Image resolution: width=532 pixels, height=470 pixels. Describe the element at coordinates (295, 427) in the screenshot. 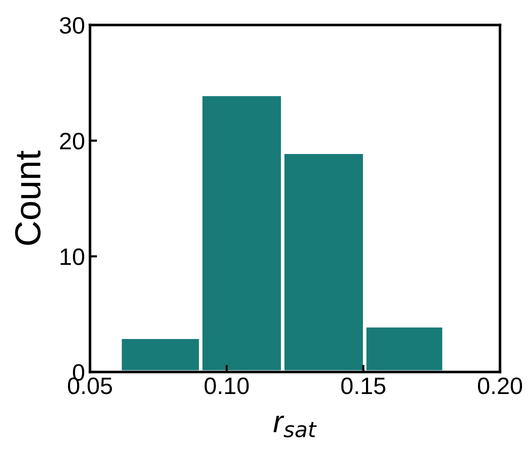

I see `x-axis-title: r$_{sat}$` at that location.